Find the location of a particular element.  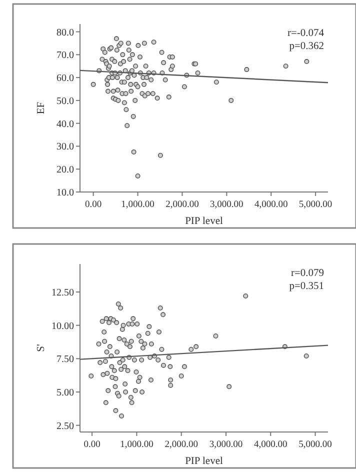

annotation: r=0.079 is located at coordinates (307, 273).